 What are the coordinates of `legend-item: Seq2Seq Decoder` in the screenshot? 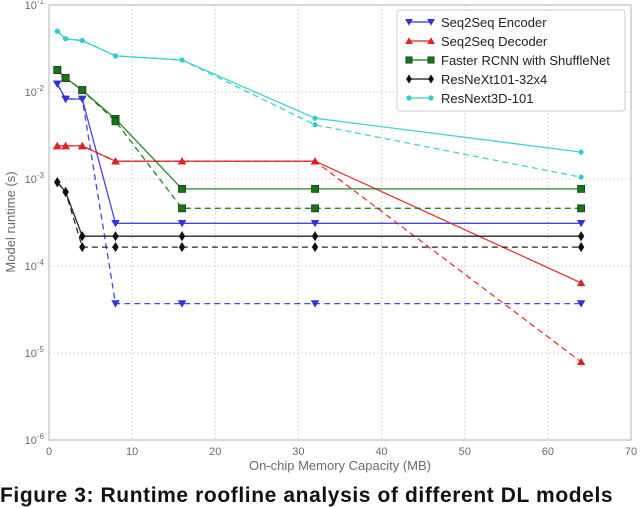 It's located at (476, 41).